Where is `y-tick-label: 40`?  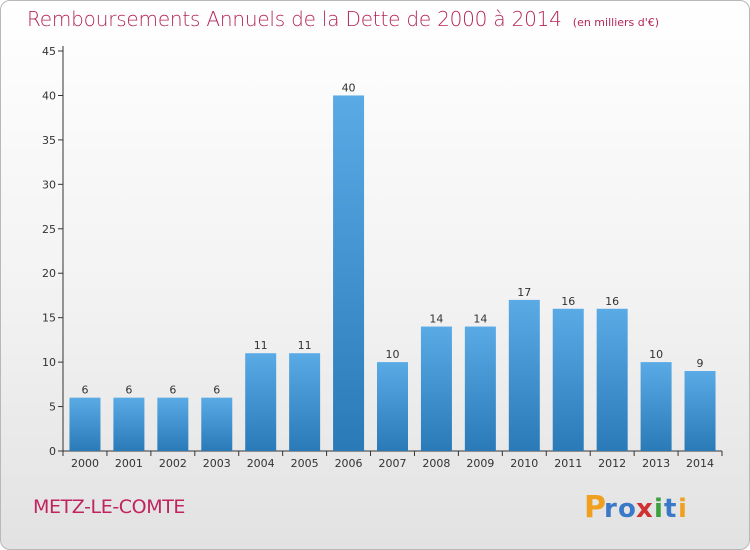
y-tick-label: 40 is located at coordinates (49, 95).